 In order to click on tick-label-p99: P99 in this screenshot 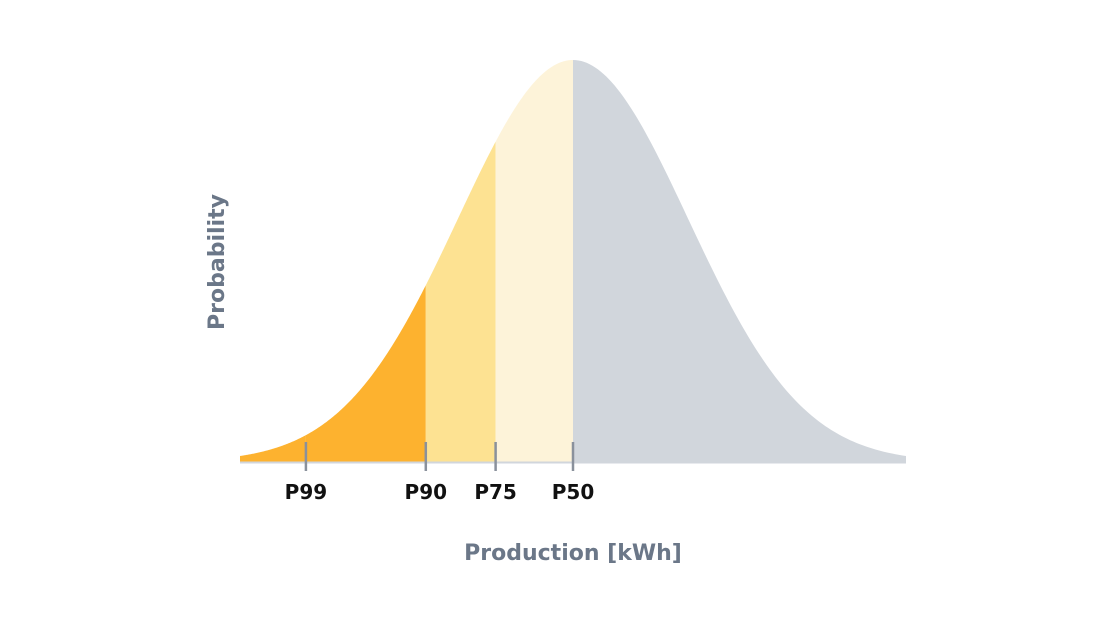, I will do `click(306, 492)`.